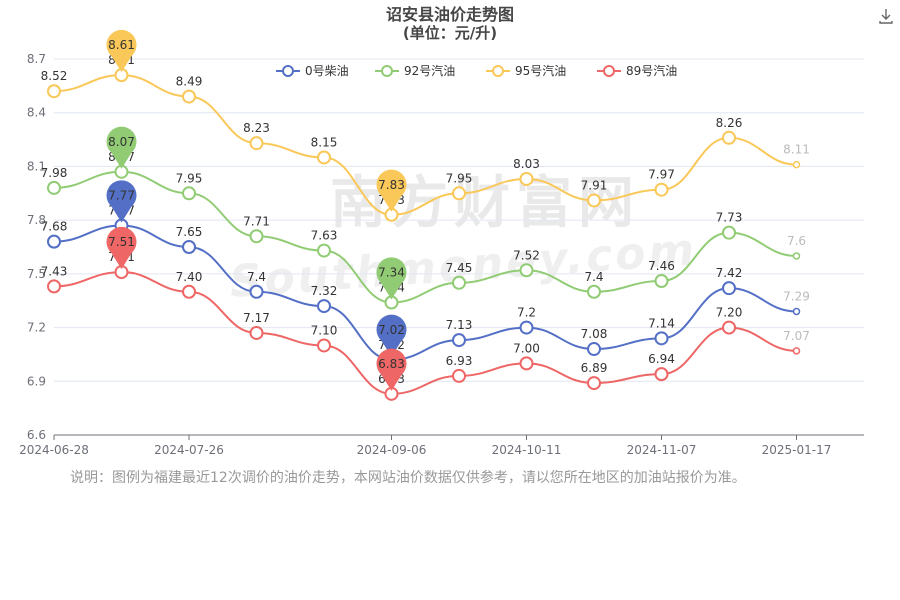  Describe the element at coordinates (526, 164) in the screenshot. I see `data-label: 8.03` at that location.